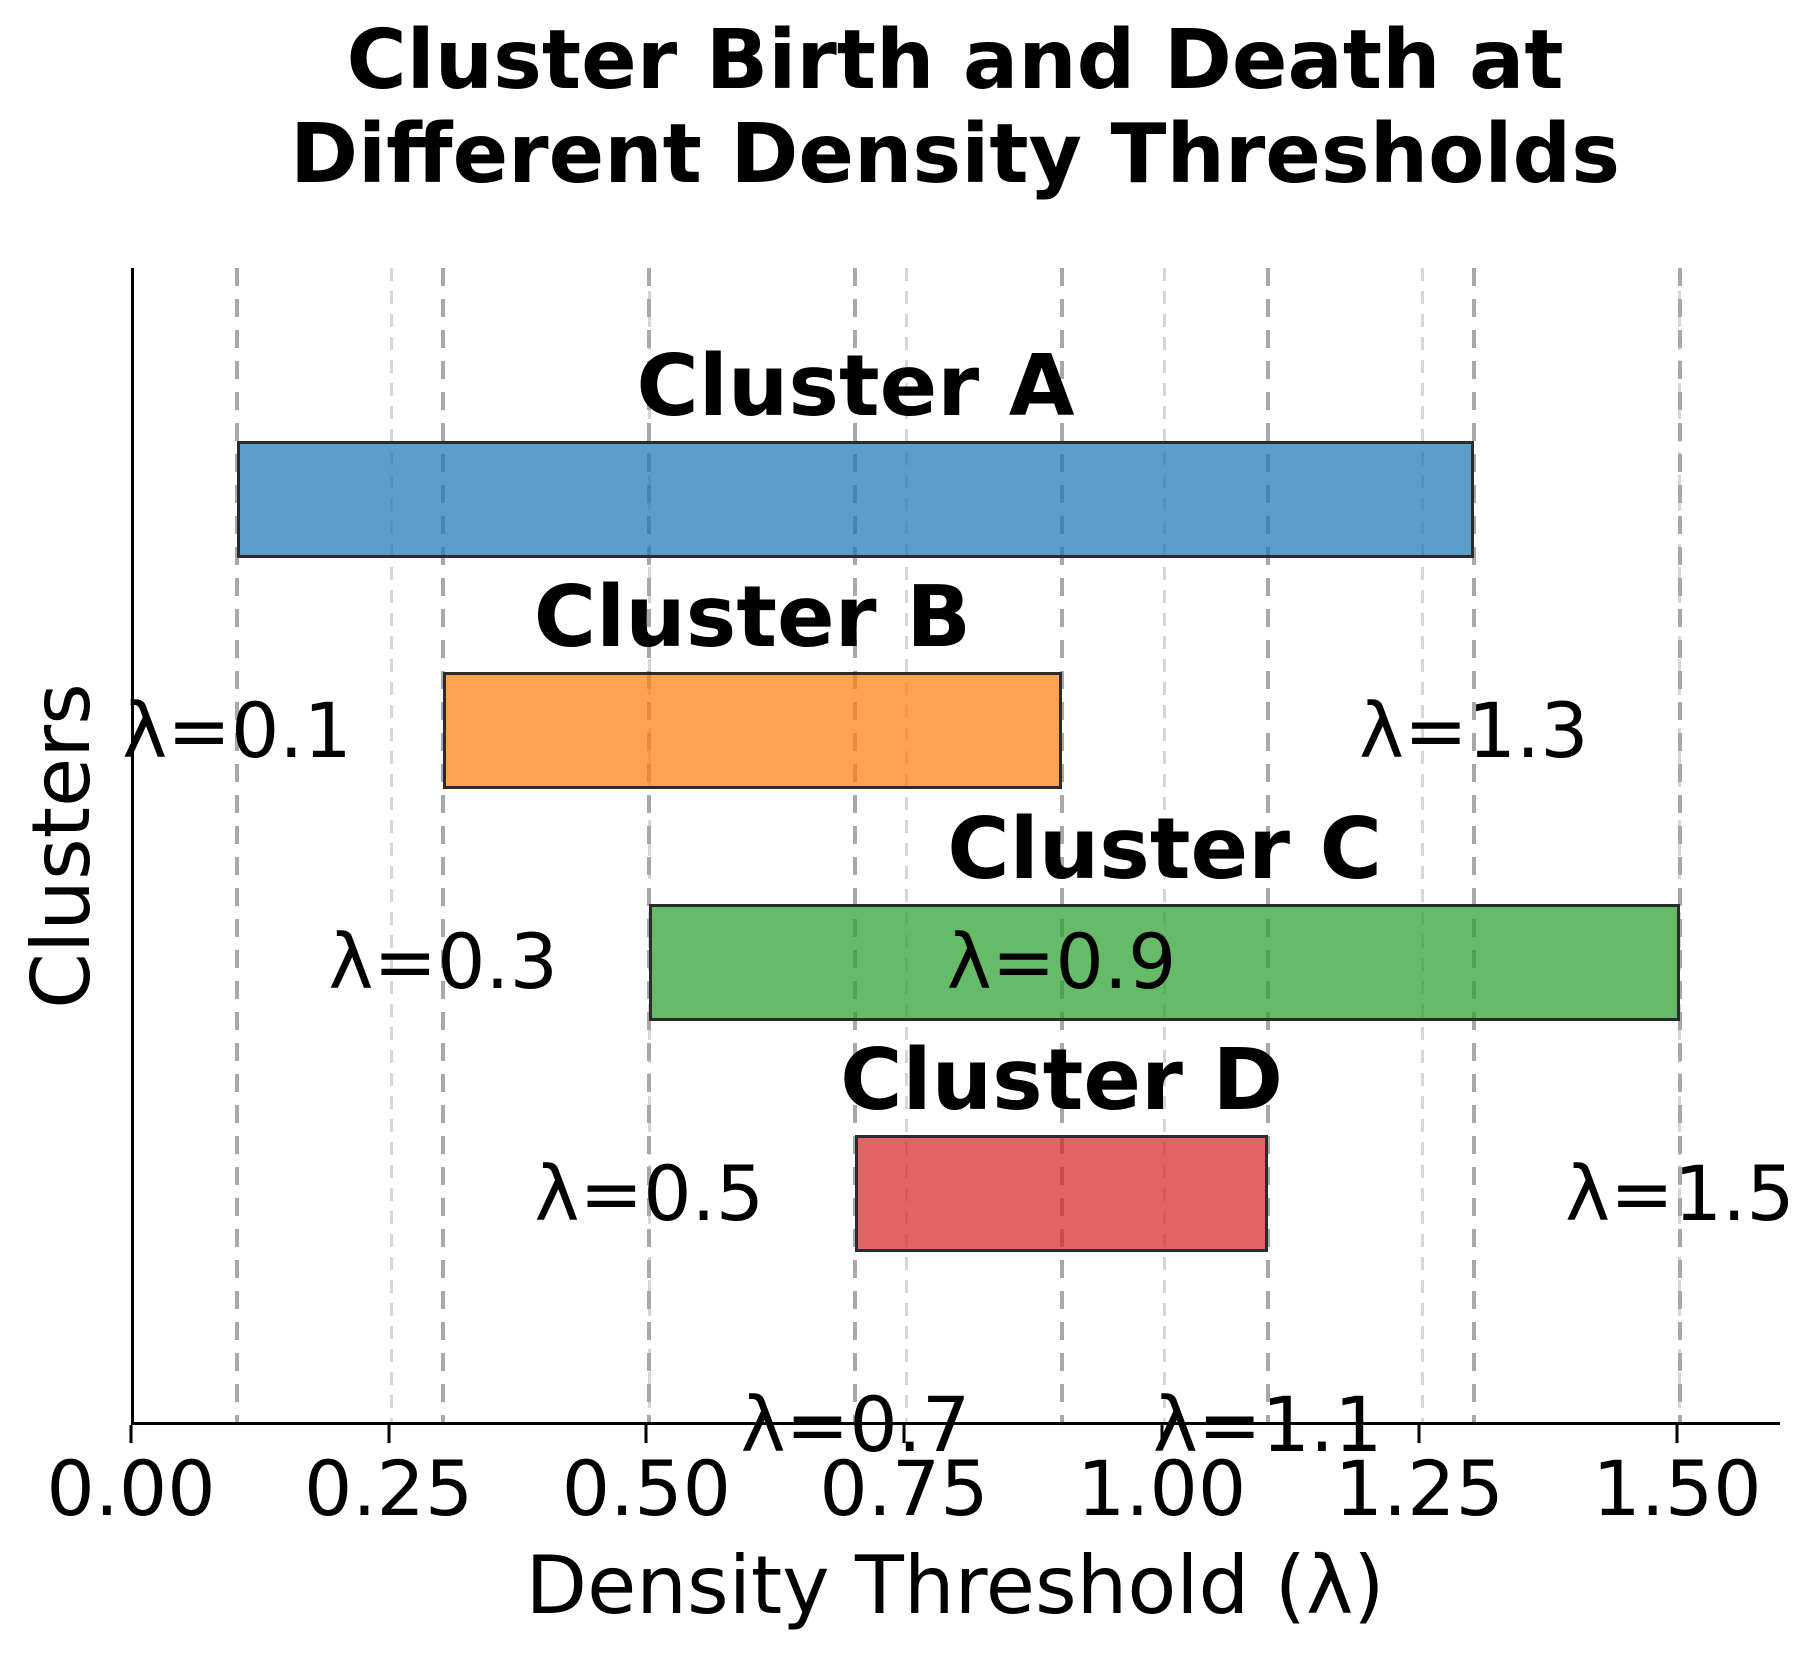  I want to click on cluster-name-label: Cluster B, so click(752, 618).